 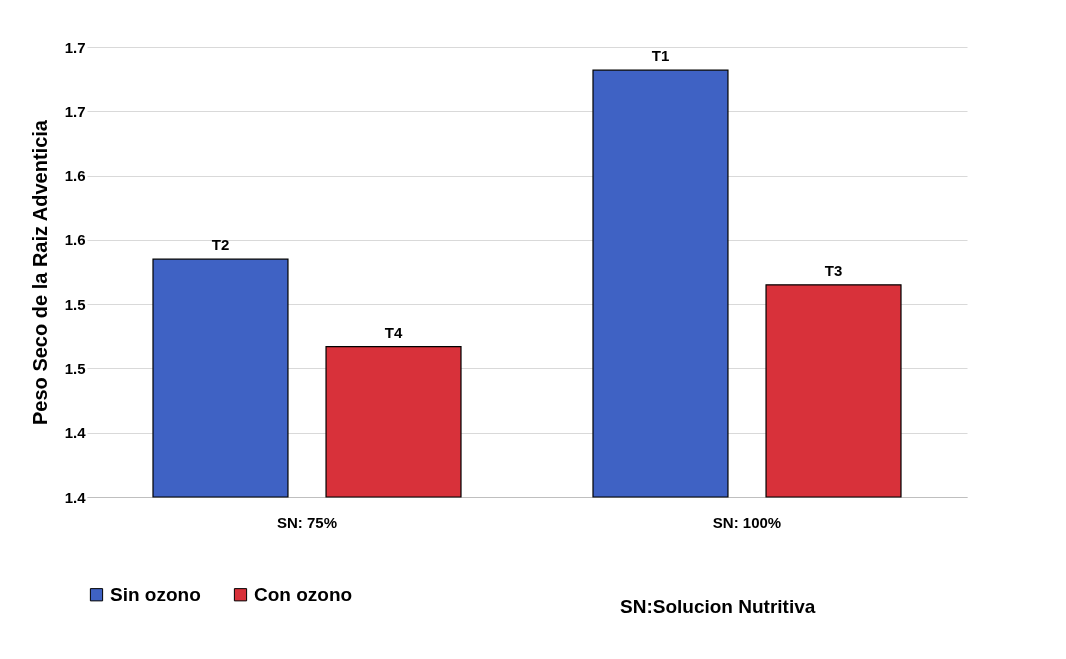 What do you see at coordinates (303, 594) in the screenshot?
I see `legend-label: Con ozono` at bounding box center [303, 594].